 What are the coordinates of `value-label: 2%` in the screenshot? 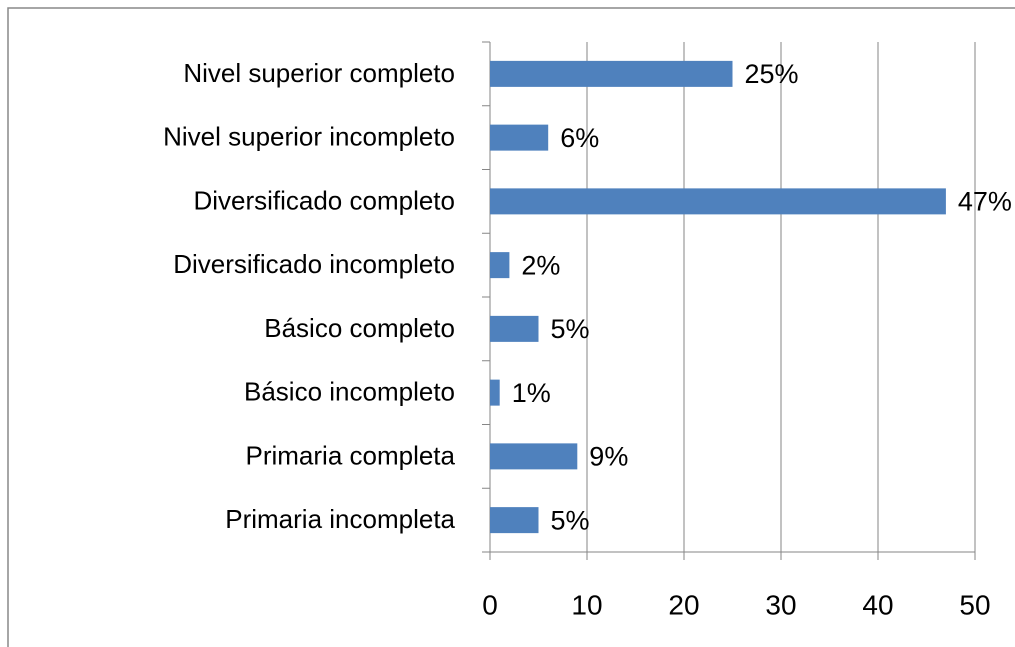 It's located at (540, 265).